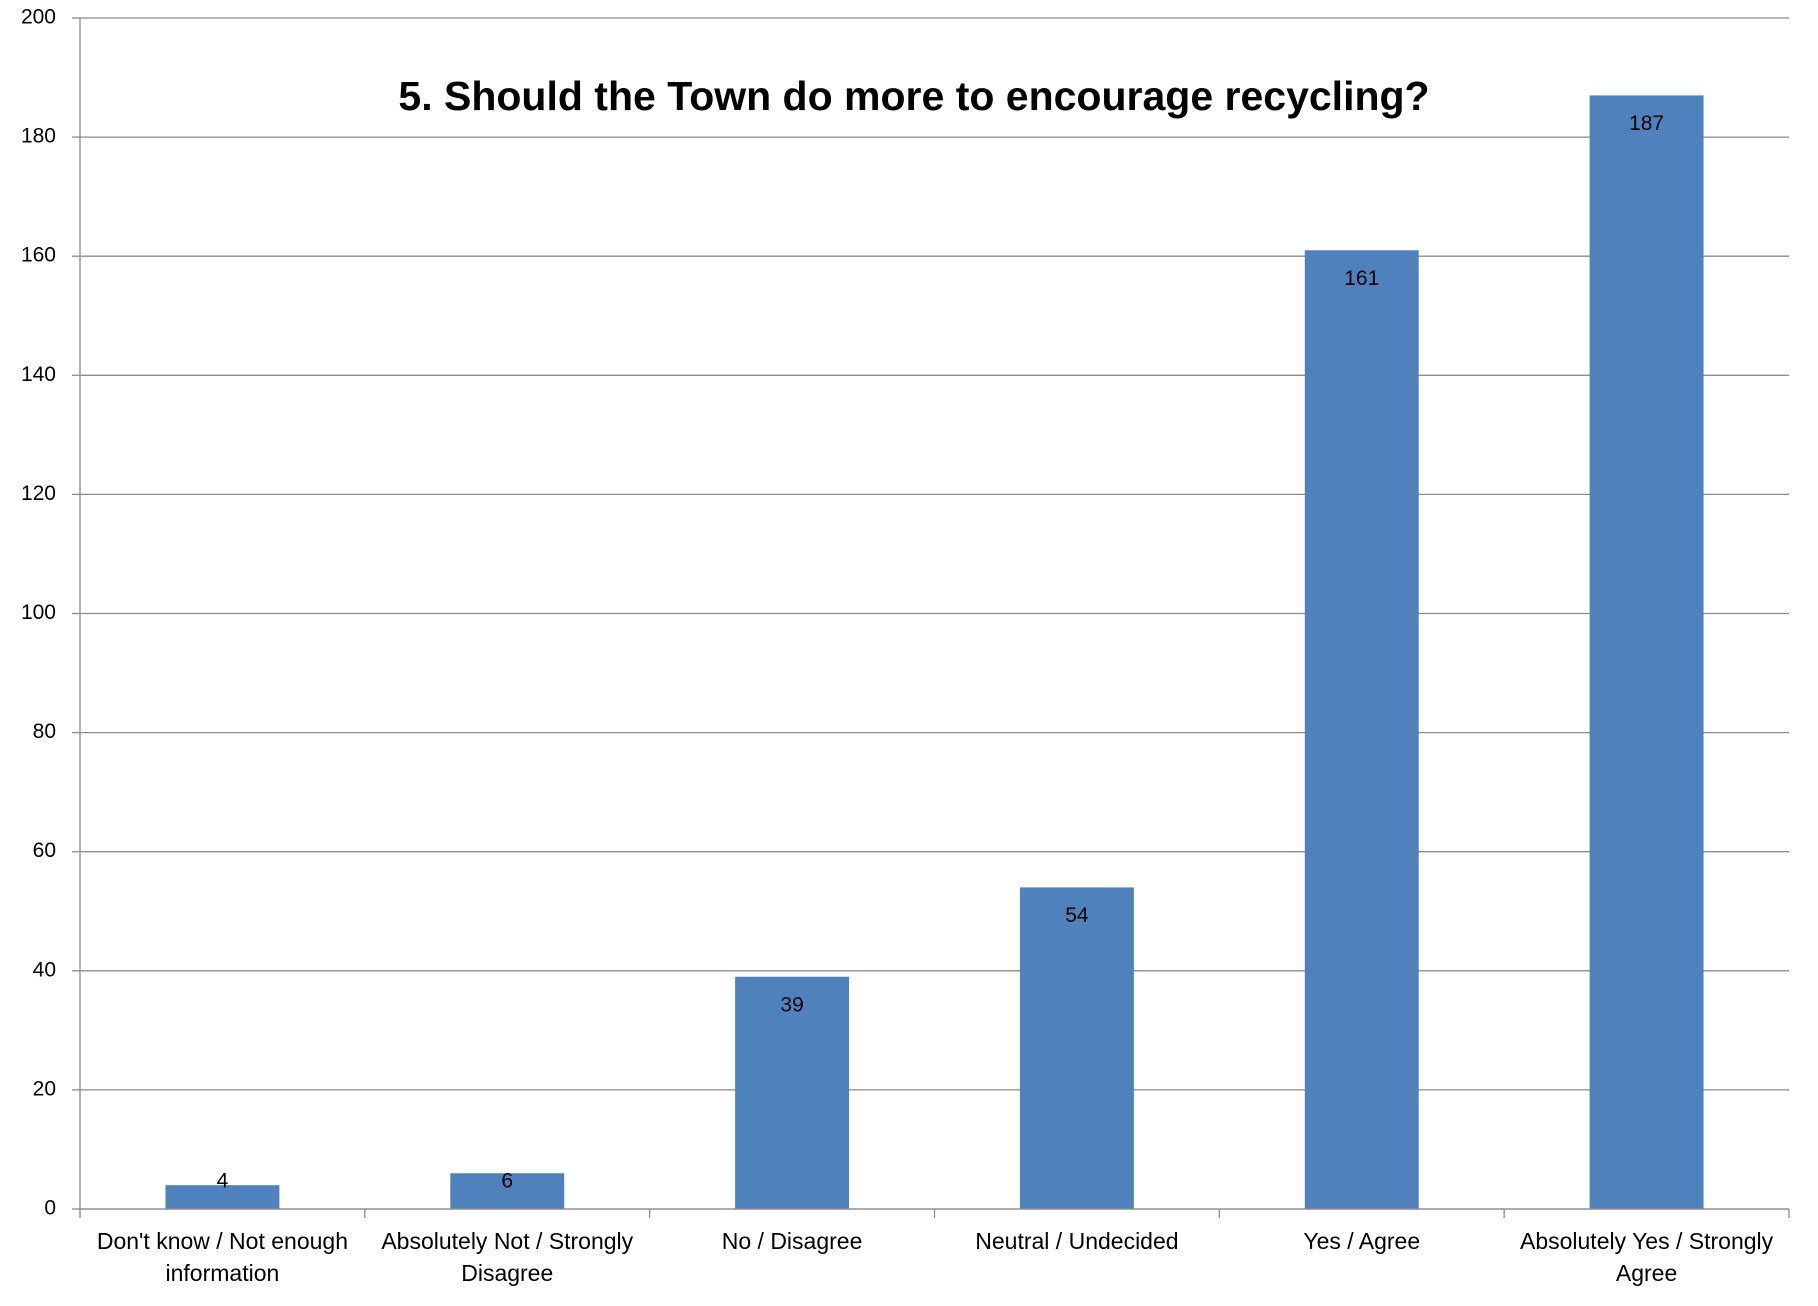 The height and width of the screenshot is (1306, 1818). Describe the element at coordinates (792, 1241) in the screenshot. I see `x-tick-label: No / Disagree` at that location.